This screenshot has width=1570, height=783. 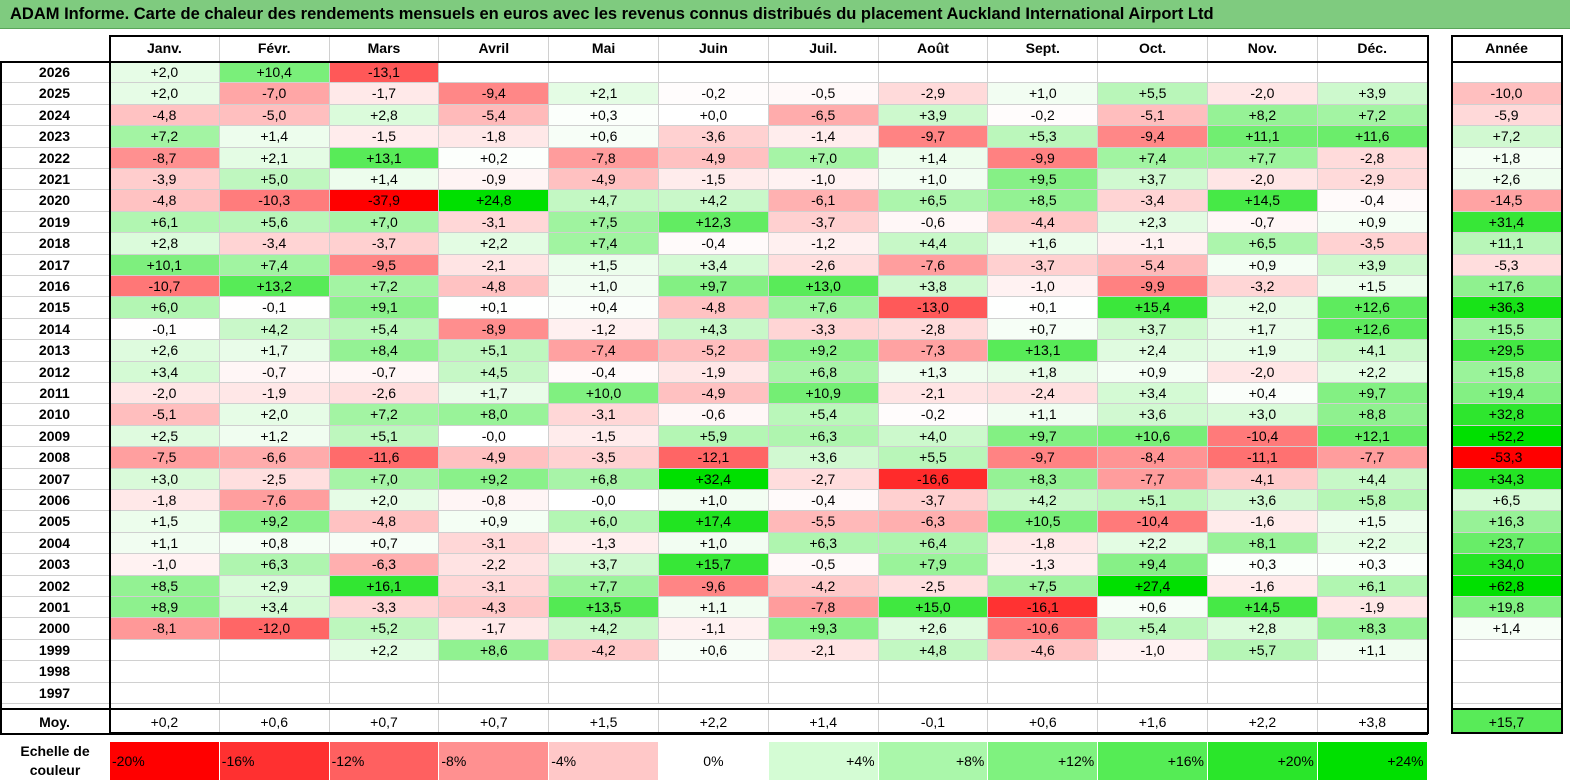 I want to click on heatmap-cell: -5,0, so click(x=274, y=115).